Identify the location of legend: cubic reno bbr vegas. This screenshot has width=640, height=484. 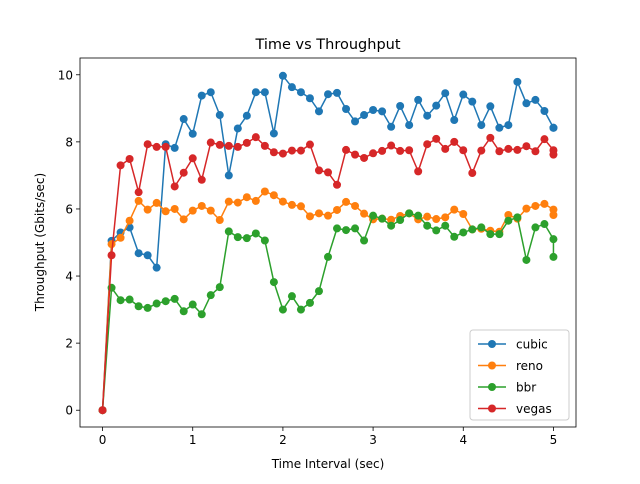
(519, 375).